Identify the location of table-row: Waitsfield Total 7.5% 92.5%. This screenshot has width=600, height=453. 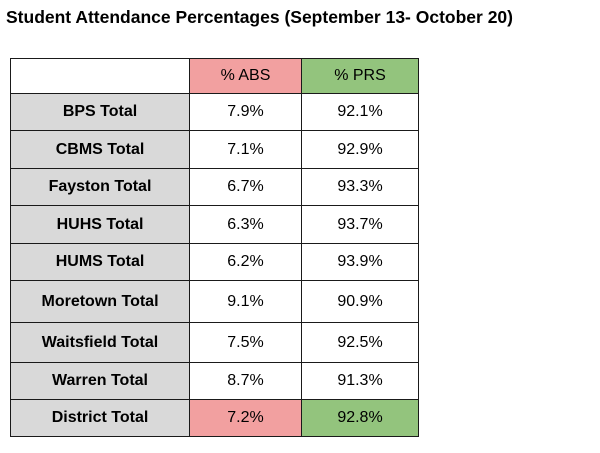
(214, 342).